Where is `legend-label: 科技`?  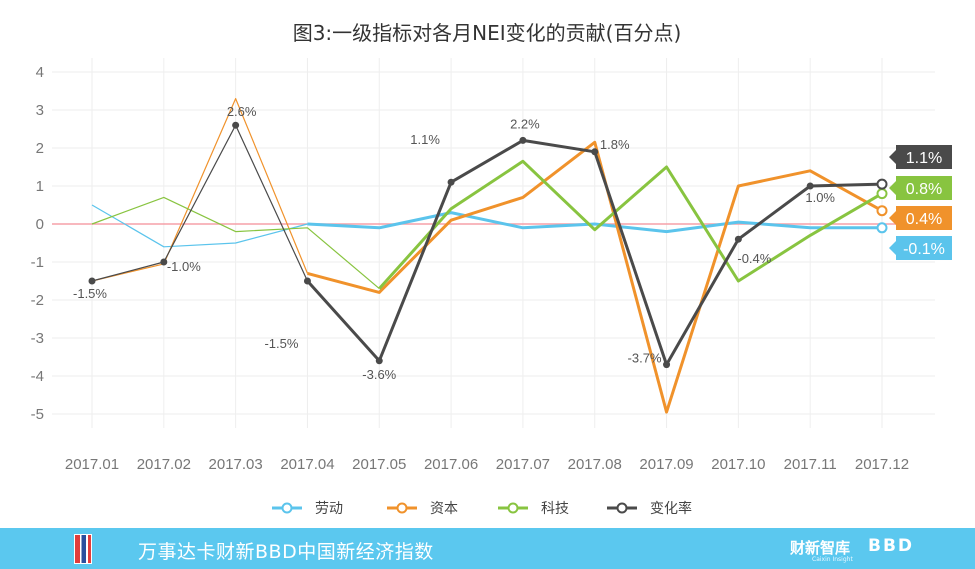
legend-label: 科技 is located at coordinates (555, 509).